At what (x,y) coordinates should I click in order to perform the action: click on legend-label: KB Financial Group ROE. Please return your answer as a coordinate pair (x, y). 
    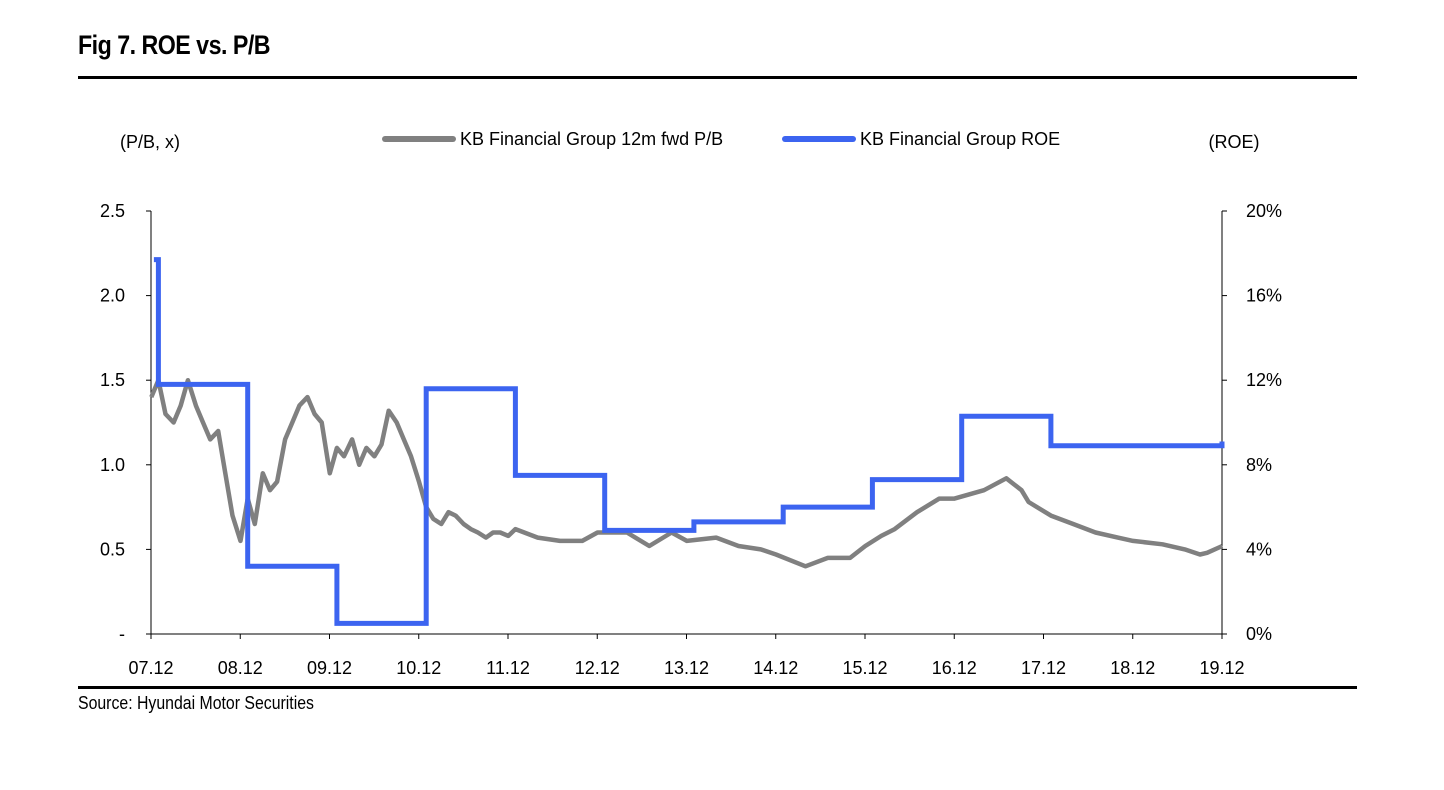
    Looking at the image, I should click on (960, 139).